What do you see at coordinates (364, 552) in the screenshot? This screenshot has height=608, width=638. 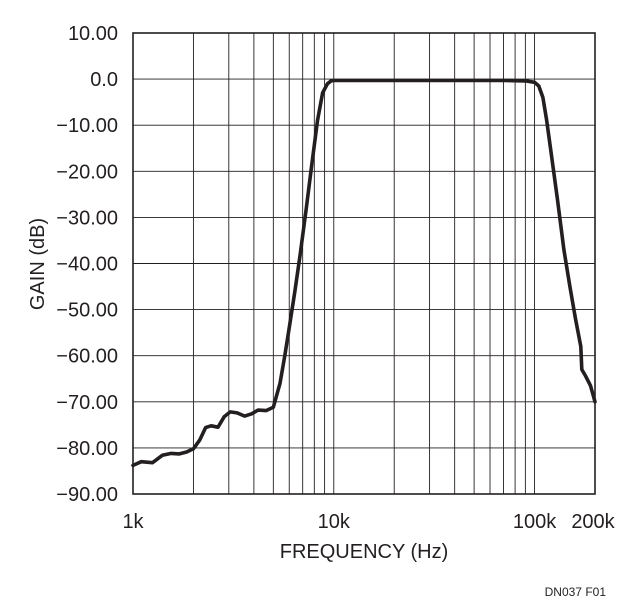 I see `x-axis-label: FREQUENCY (Hz)` at bounding box center [364, 552].